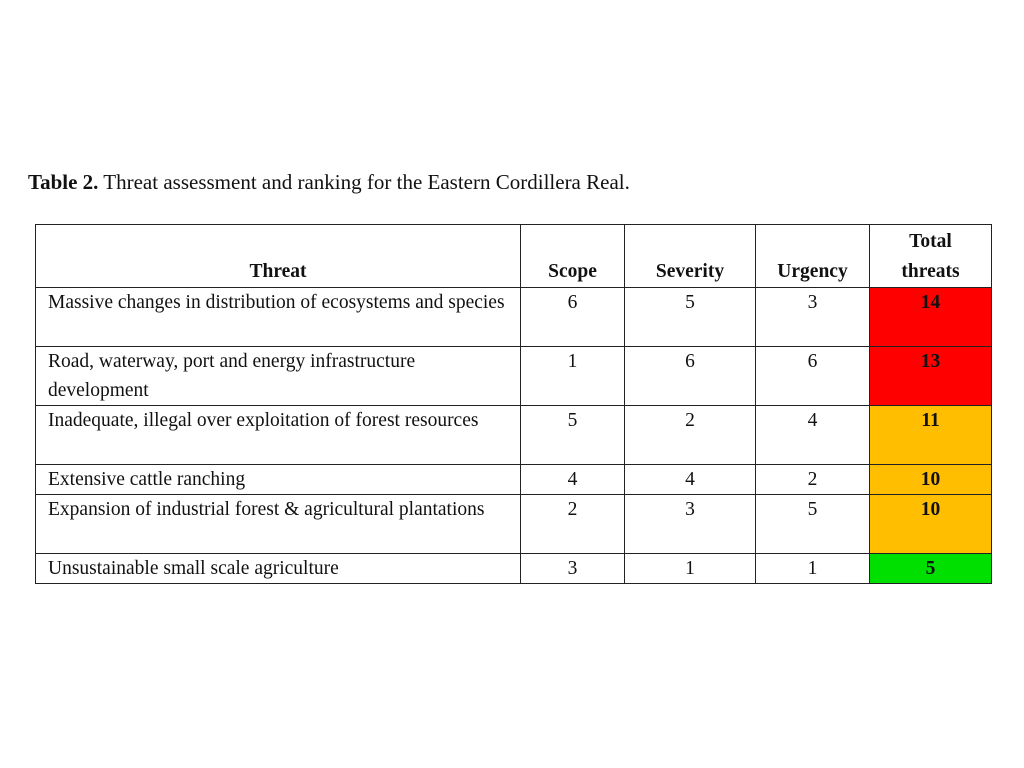 Image resolution: width=1024 pixels, height=768 pixels. What do you see at coordinates (690, 479) in the screenshot?
I see `severity-cell: 4` at bounding box center [690, 479].